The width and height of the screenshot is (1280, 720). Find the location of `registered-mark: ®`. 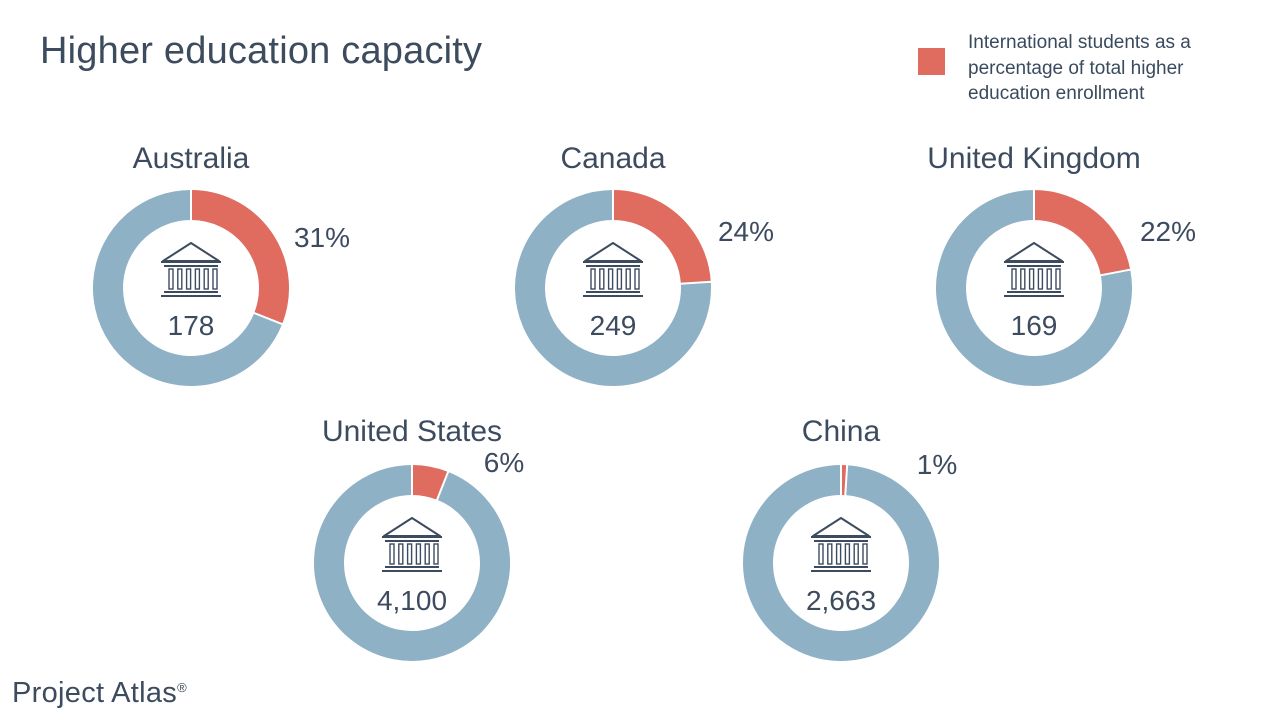

registered-mark: ® is located at coordinates (182, 687).